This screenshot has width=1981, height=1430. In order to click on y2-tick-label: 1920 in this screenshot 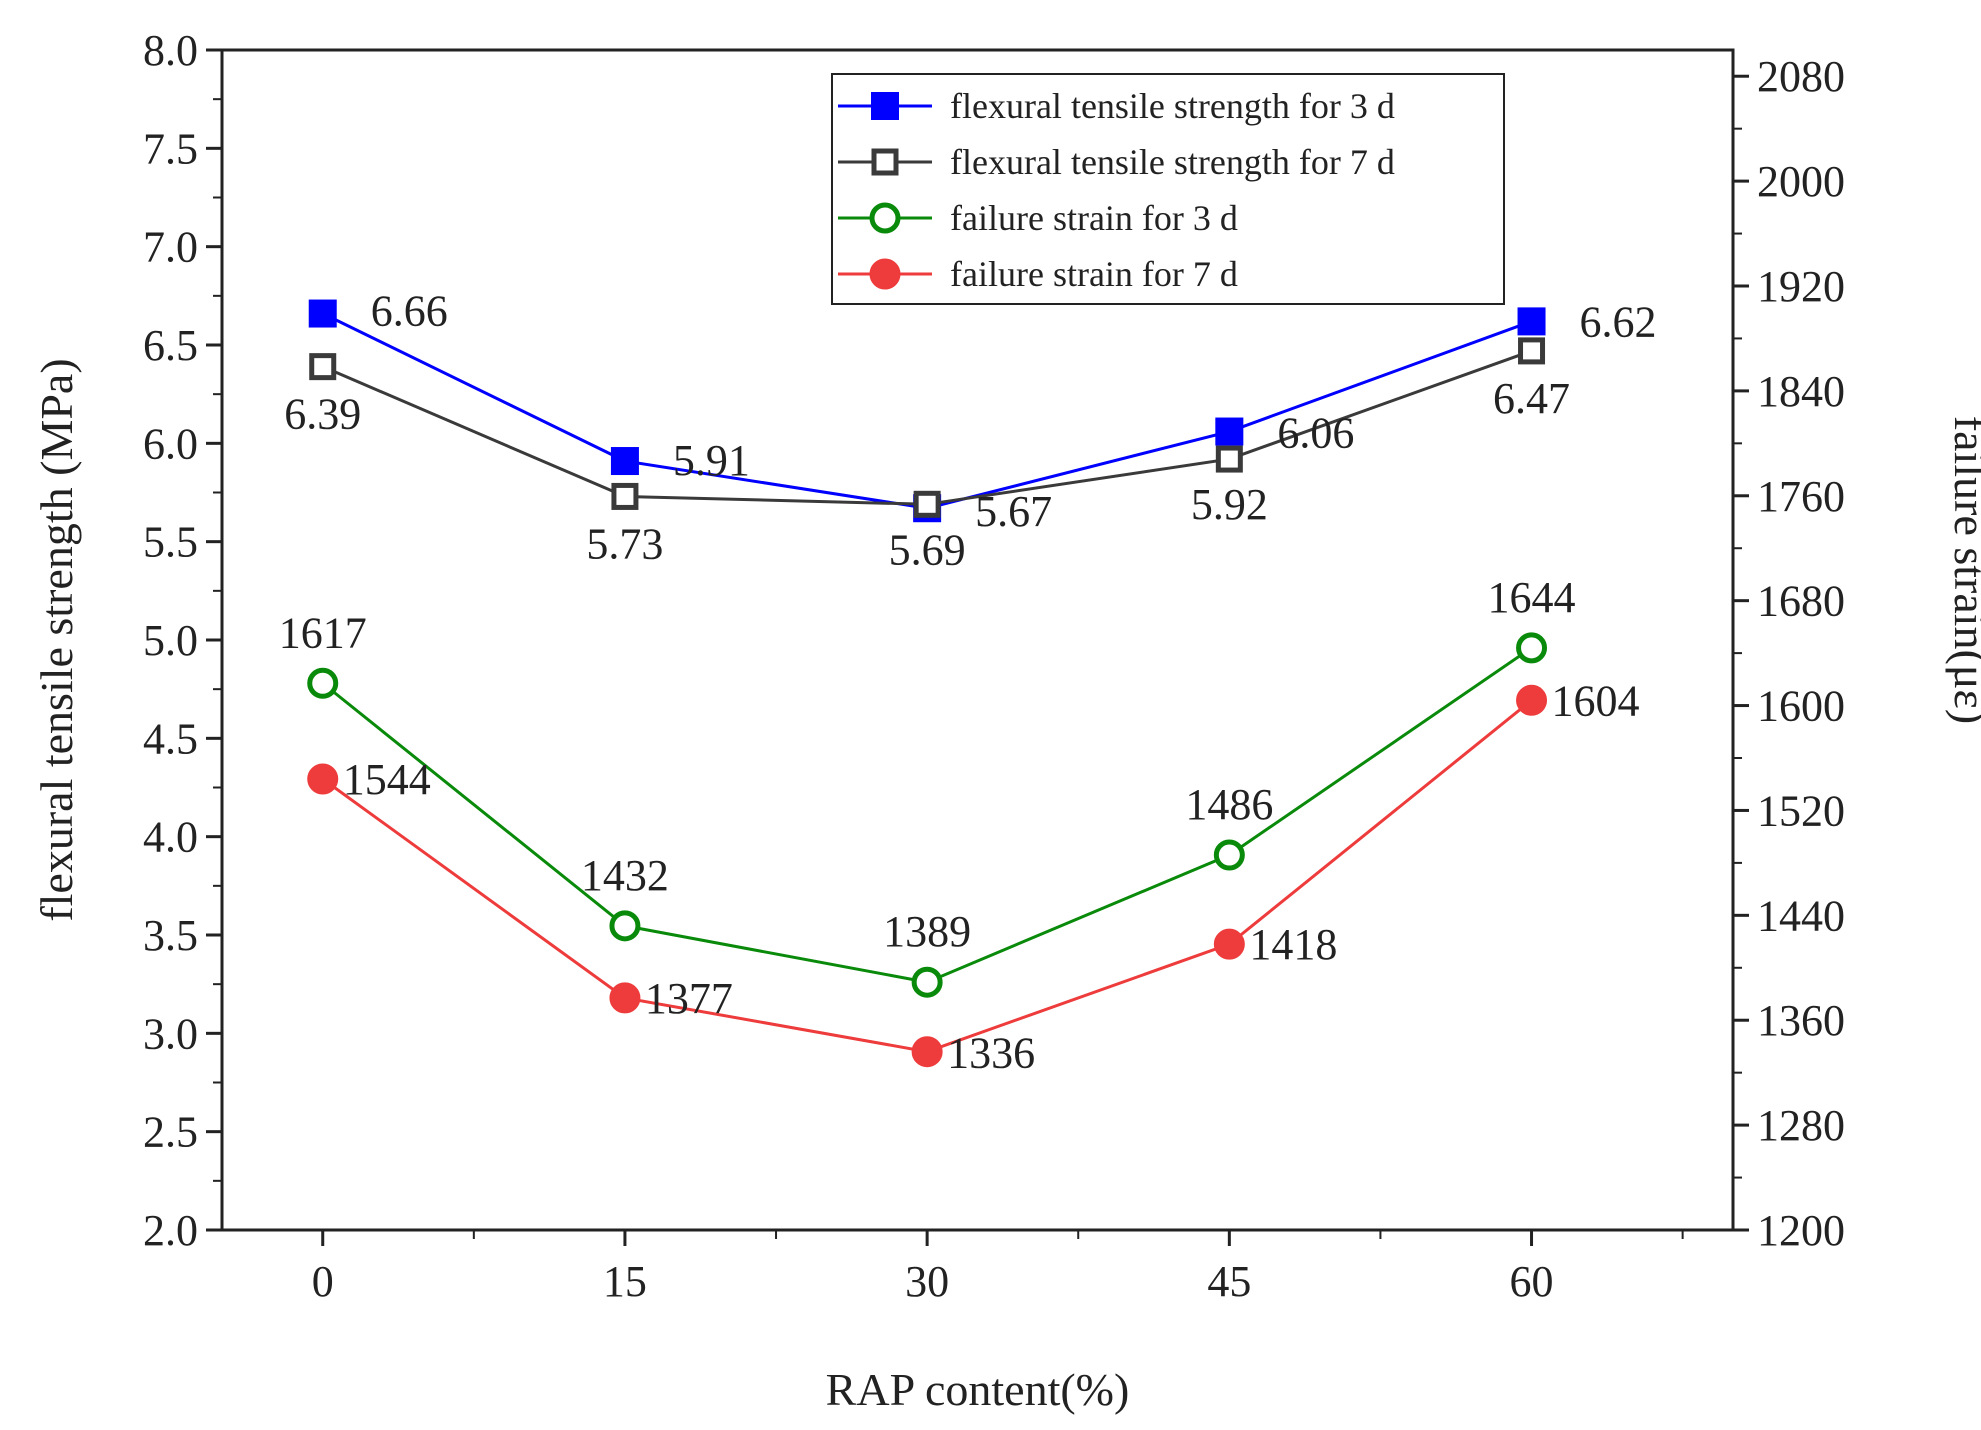, I will do `click(1801, 286)`.